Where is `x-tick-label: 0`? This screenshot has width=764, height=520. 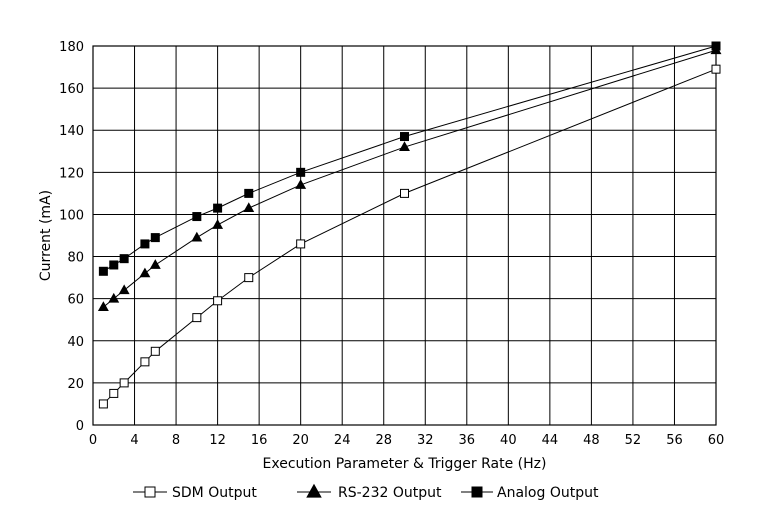 x-tick-label: 0 is located at coordinates (93, 440).